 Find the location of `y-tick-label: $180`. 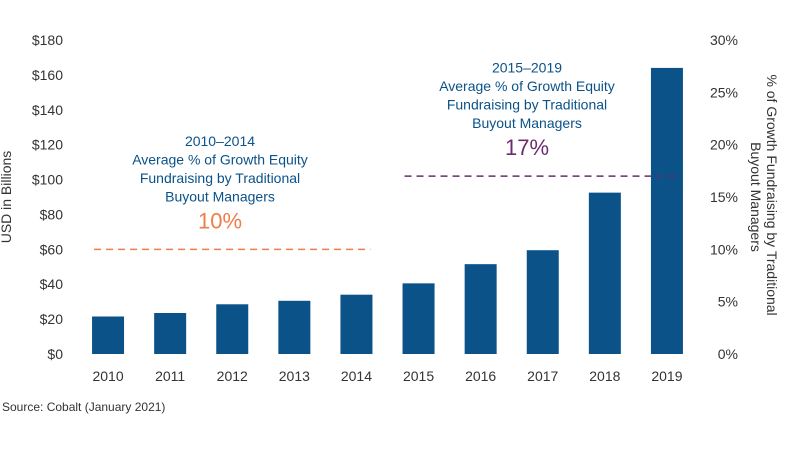

y-tick-label: $180 is located at coordinates (47, 40).